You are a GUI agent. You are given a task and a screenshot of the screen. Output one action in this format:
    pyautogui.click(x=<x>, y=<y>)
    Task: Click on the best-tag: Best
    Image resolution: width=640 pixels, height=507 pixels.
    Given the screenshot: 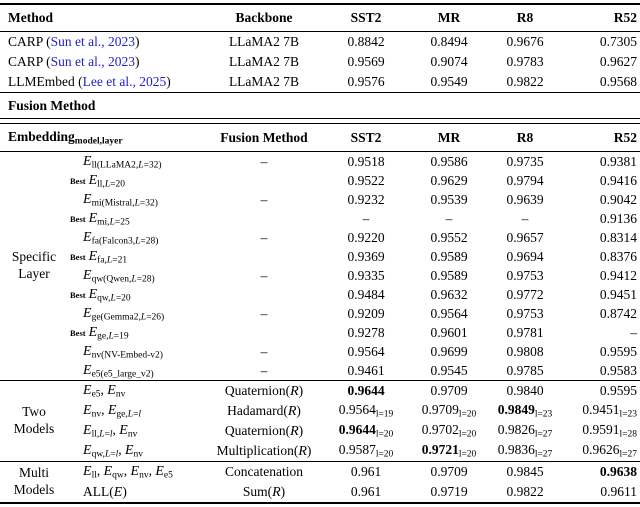 What is the action you would take?
    pyautogui.click(x=78, y=256)
    